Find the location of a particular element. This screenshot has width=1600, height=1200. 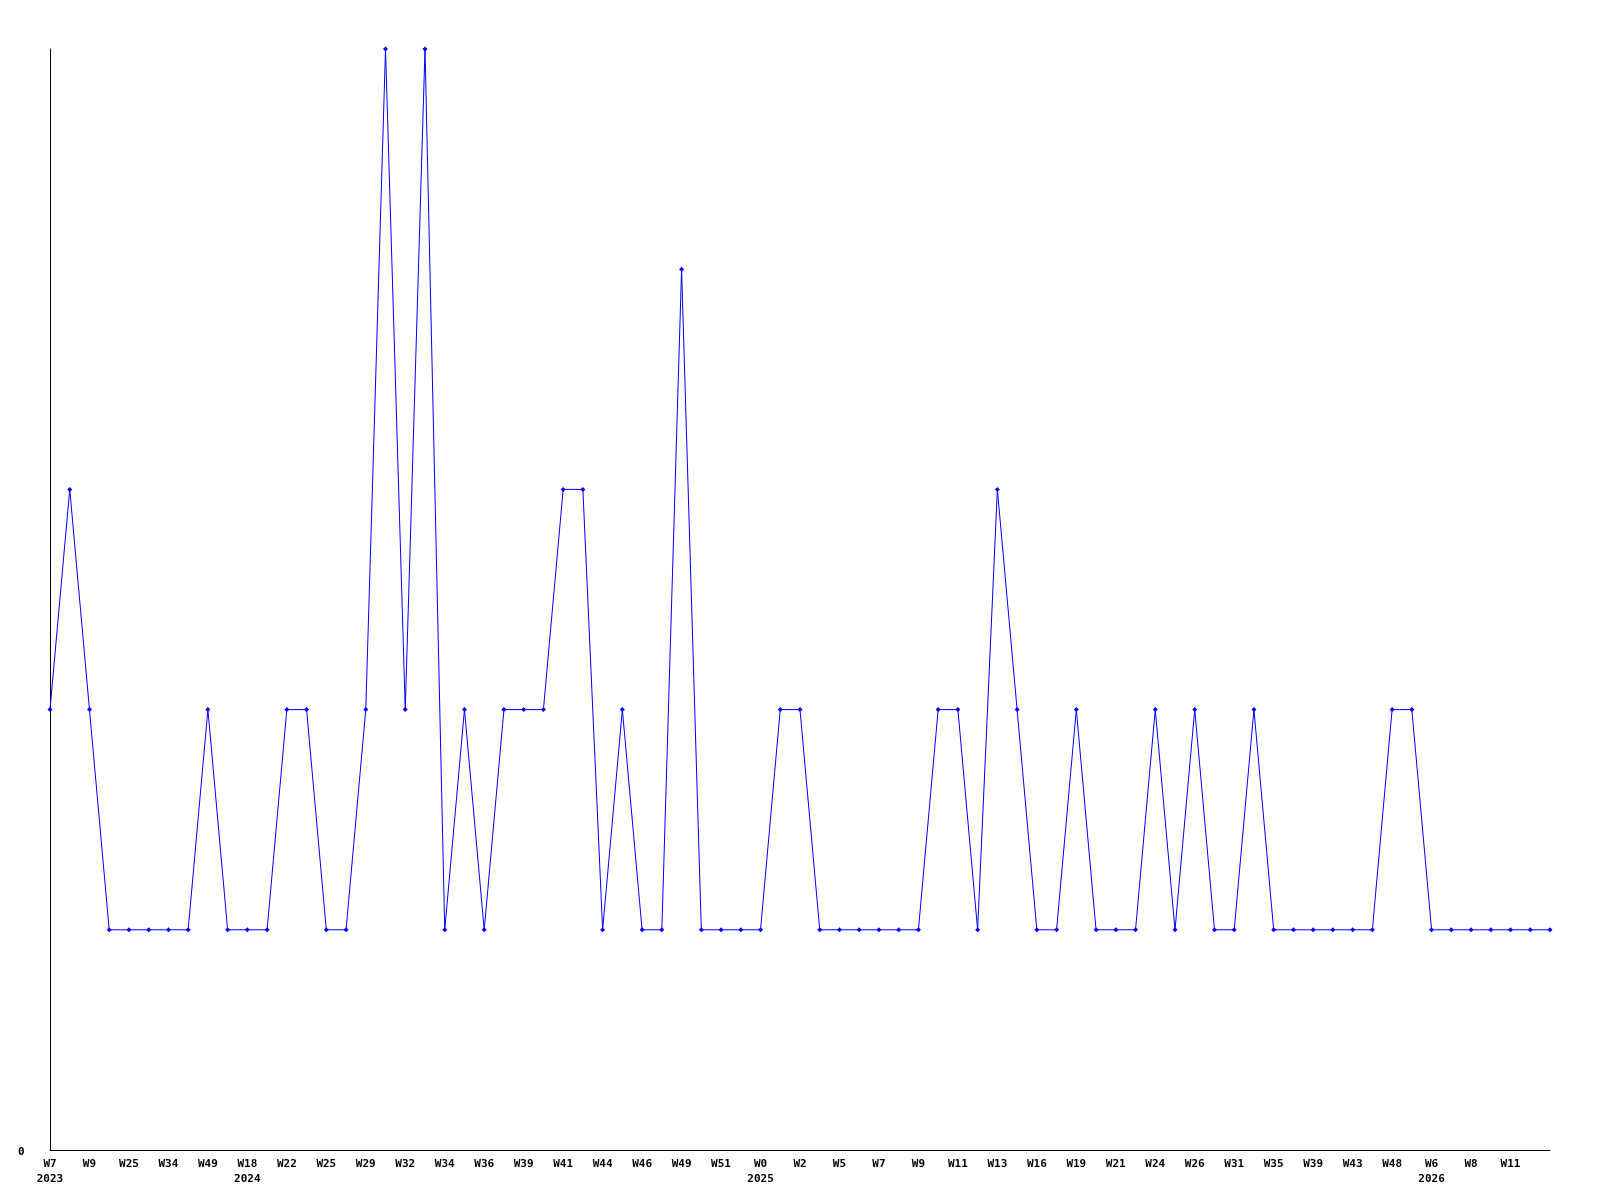

x-tick-label: W51 is located at coordinates (721, 1163).